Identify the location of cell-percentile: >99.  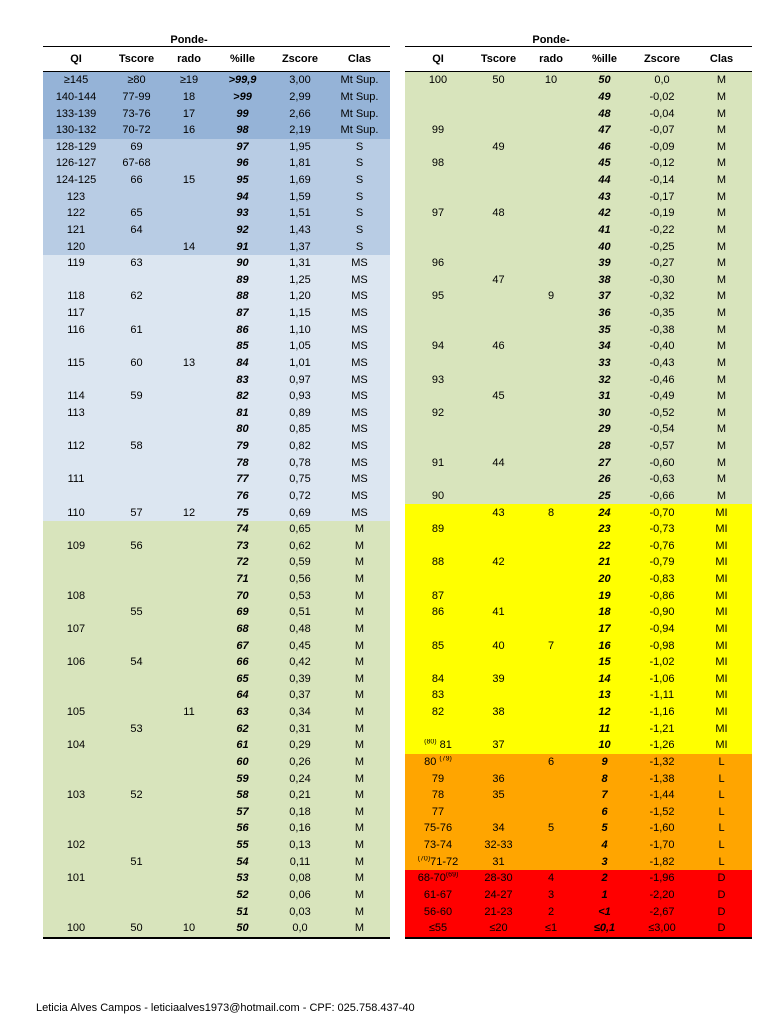
(242, 96).